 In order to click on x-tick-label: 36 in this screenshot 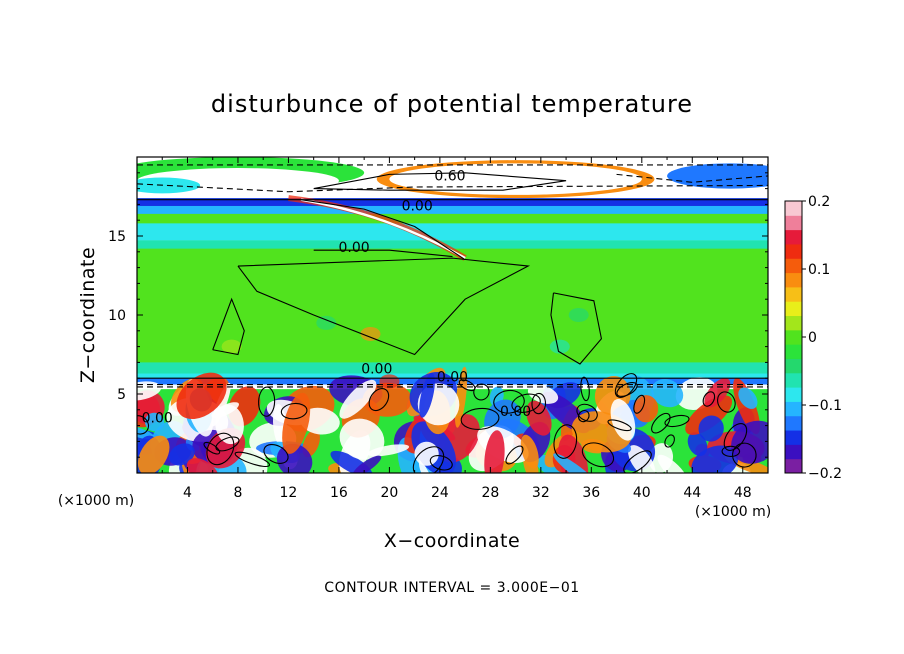, I will do `click(591, 493)`.